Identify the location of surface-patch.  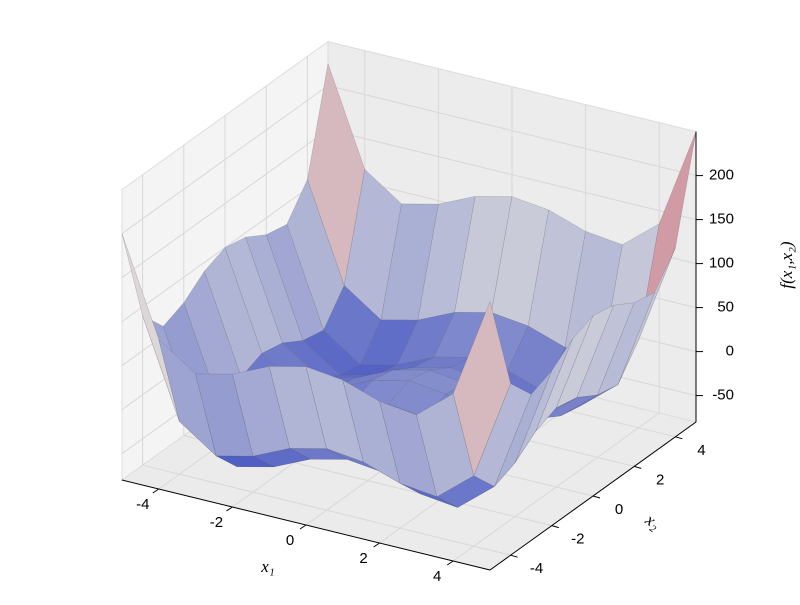
(482, 389).